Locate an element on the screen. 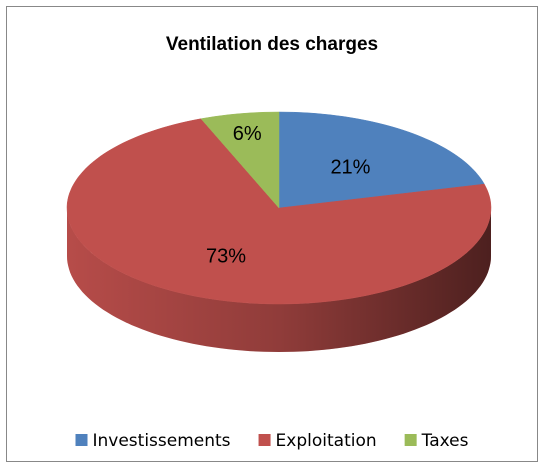 The height and width of the screenshot is (468, 544). data-label: 6% is located at coordinates (247, 134).